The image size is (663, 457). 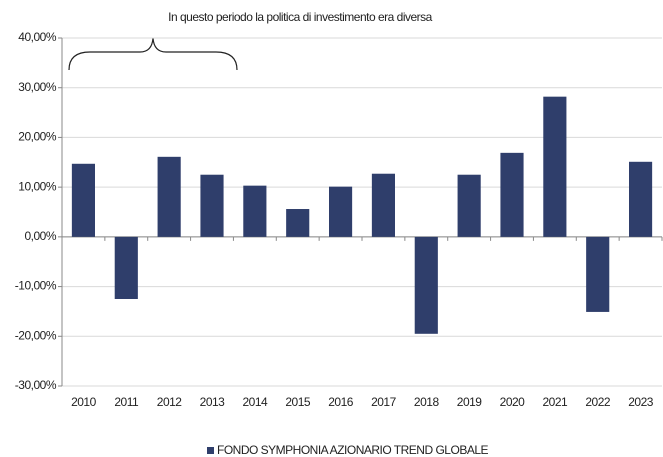 What do you see at coordinates (341, 402) in the screenshot?
I see `x-tick-label: 2016` at bounding box center [341, 402].